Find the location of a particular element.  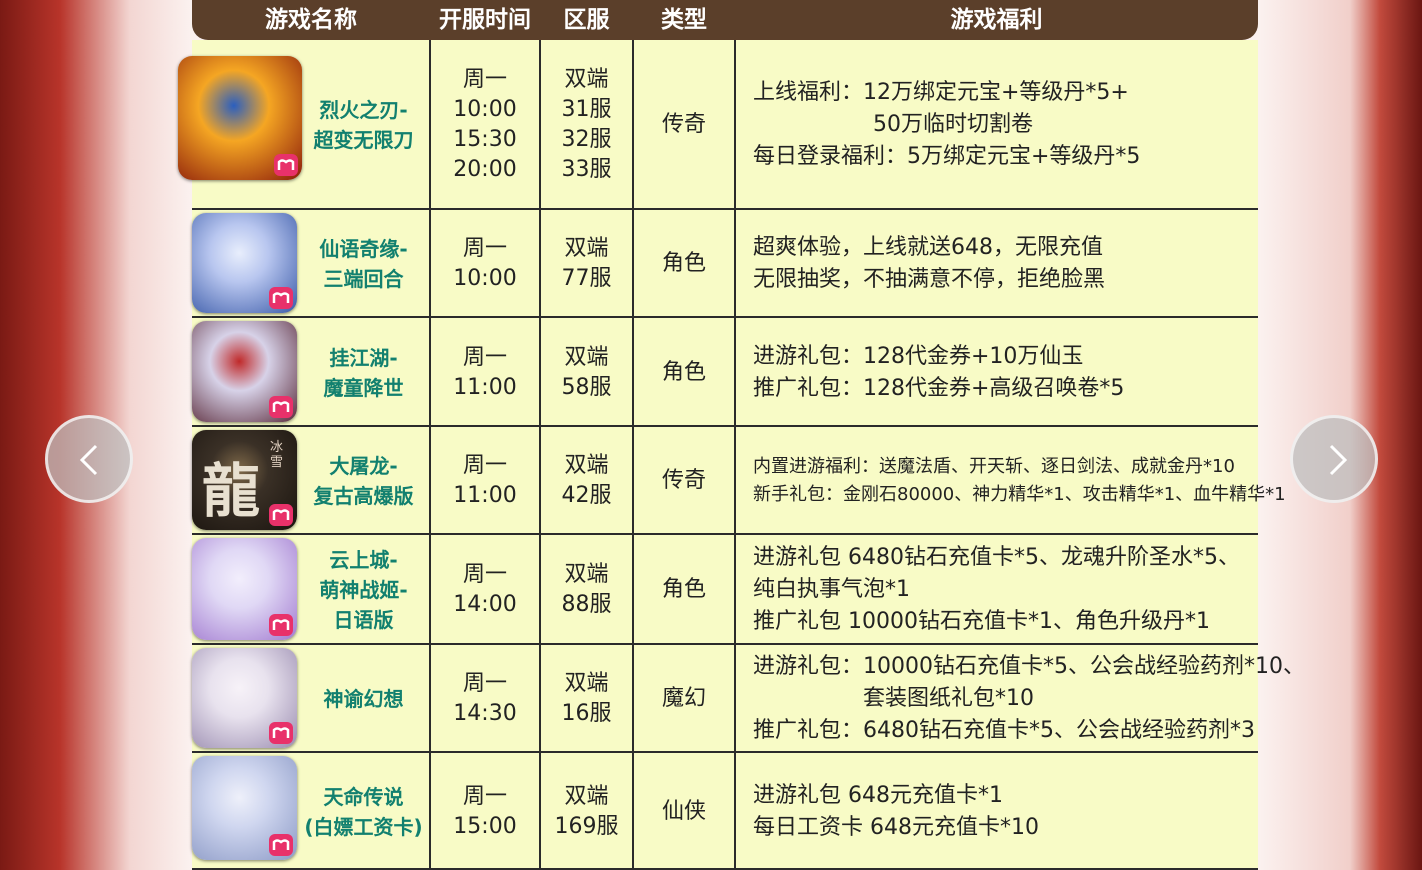

name-line: 仙语奇缘- is located at coordinates (363, 249).